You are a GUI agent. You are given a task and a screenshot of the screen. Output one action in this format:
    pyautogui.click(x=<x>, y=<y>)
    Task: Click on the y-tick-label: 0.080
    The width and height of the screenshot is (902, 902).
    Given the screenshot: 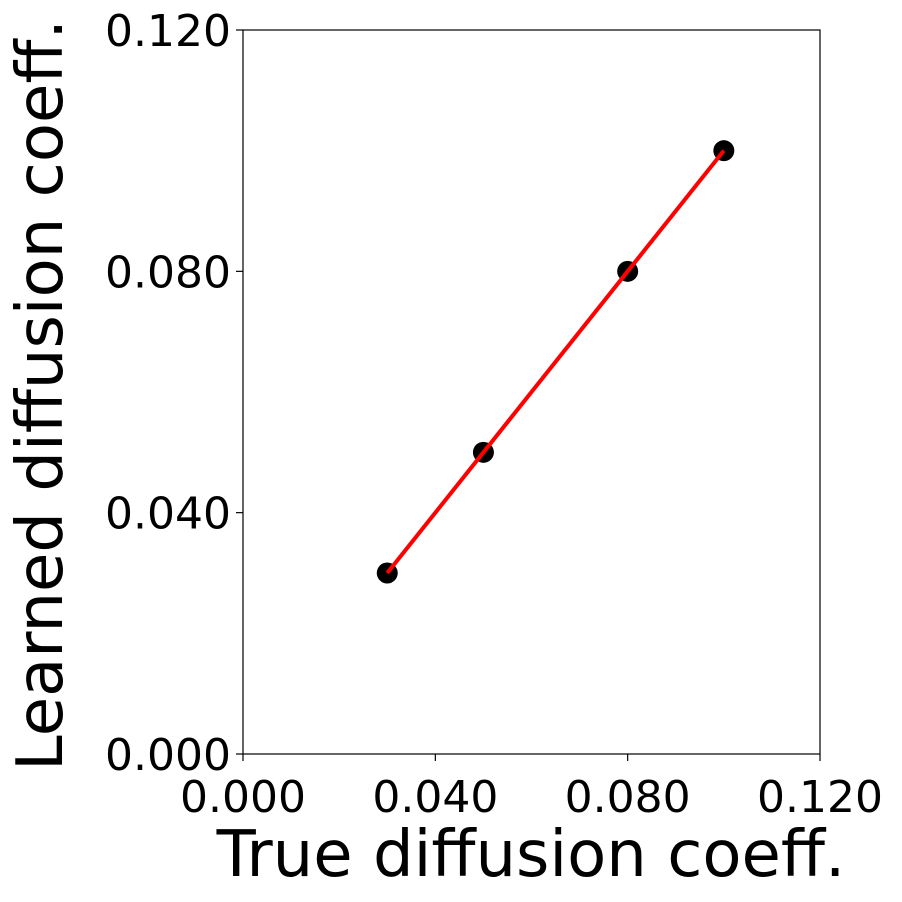 What is the action you would take?
    pyautogui.click(x=168, y=272)
    